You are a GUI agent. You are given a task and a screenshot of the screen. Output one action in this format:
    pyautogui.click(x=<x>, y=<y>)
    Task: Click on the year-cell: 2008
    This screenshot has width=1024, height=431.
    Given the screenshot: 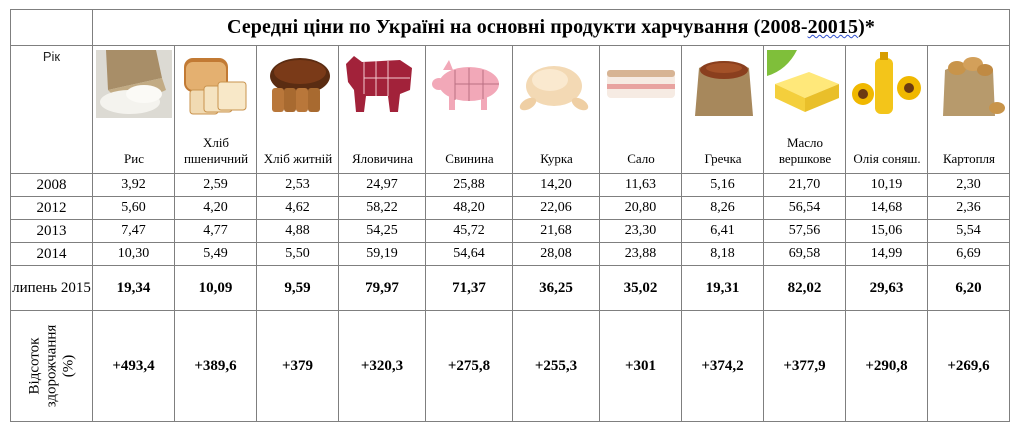 What is the action you would take?
    pyautogui.click(x=51, y=185)
    